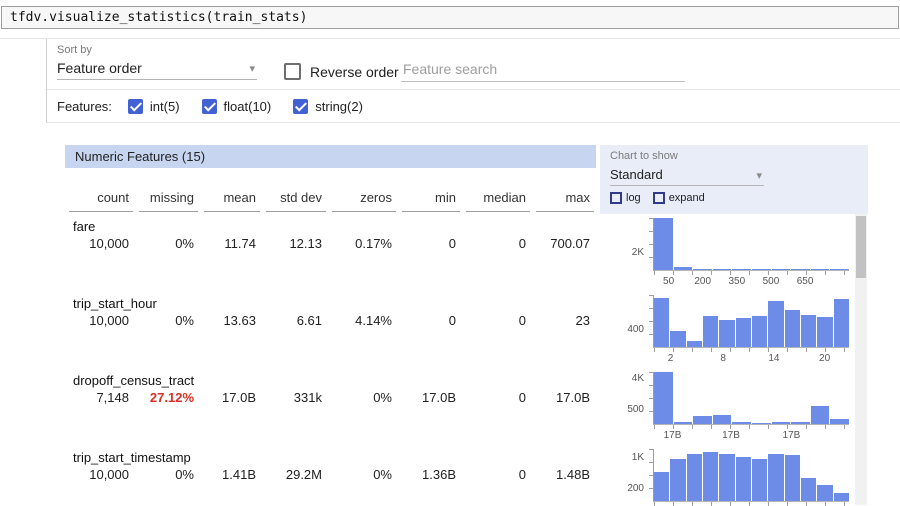  What do you see at coordinates (296, 201) in the screenshot?
I see `column-header: std dev` at bounding box center [296, 201].